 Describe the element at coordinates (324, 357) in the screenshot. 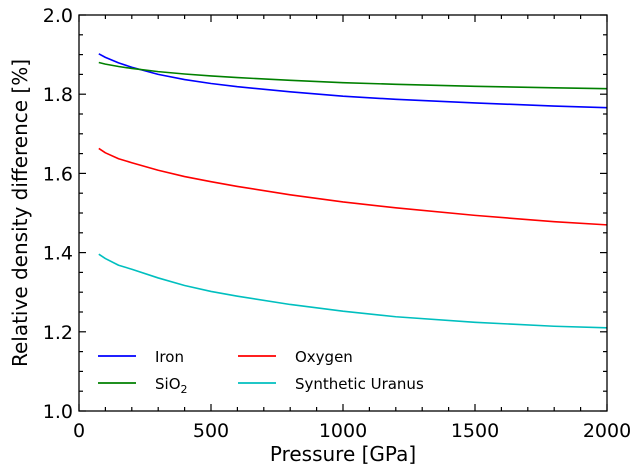

I see `legend-label-2: Oxygen` at that location.